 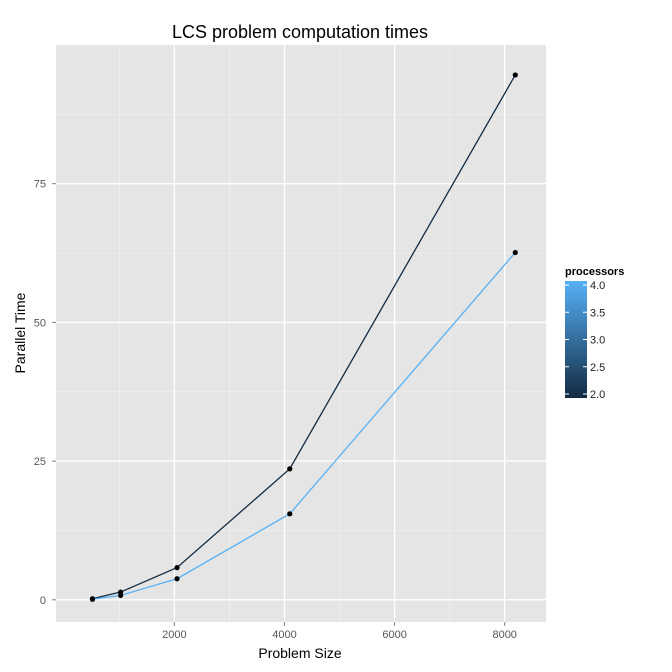 I want to click on legend-tick-label: 3.5, so click(x=597, y=313).